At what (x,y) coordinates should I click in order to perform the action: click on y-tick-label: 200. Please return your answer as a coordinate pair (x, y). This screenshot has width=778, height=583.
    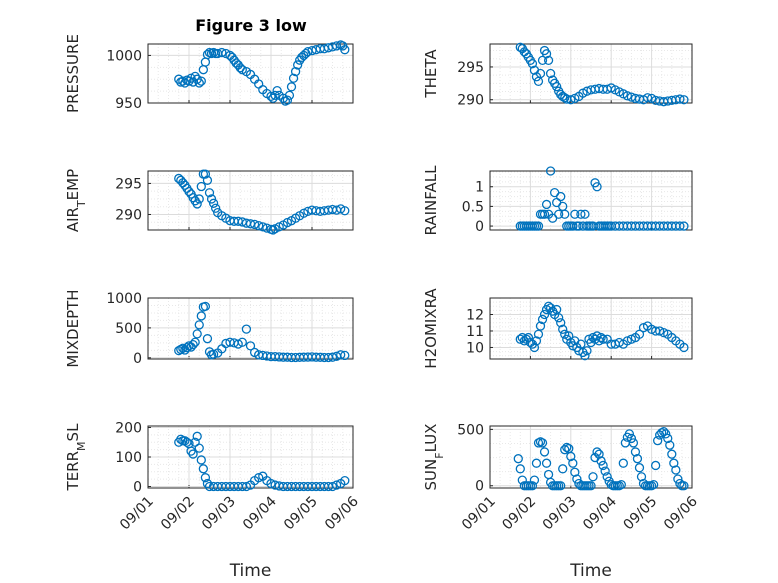
    Looking at the image, I should click on (128, 428).